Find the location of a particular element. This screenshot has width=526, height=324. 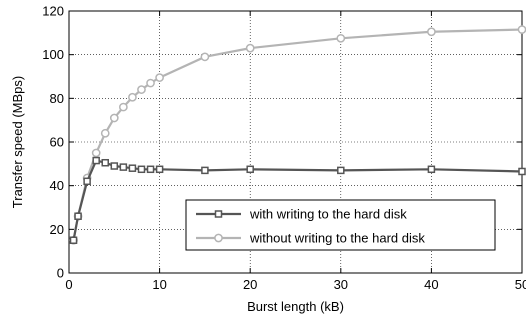

y-tick-label: 20 is located at coordinates (57, 229).